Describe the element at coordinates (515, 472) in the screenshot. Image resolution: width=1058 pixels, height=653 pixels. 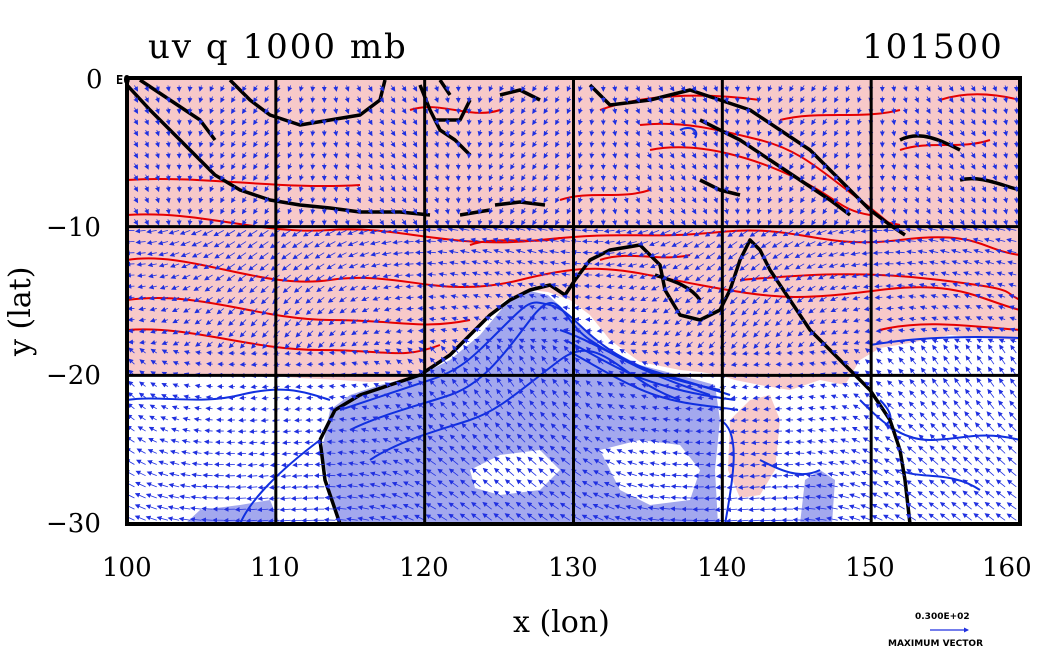
I see `inland-light-patch` at that location.